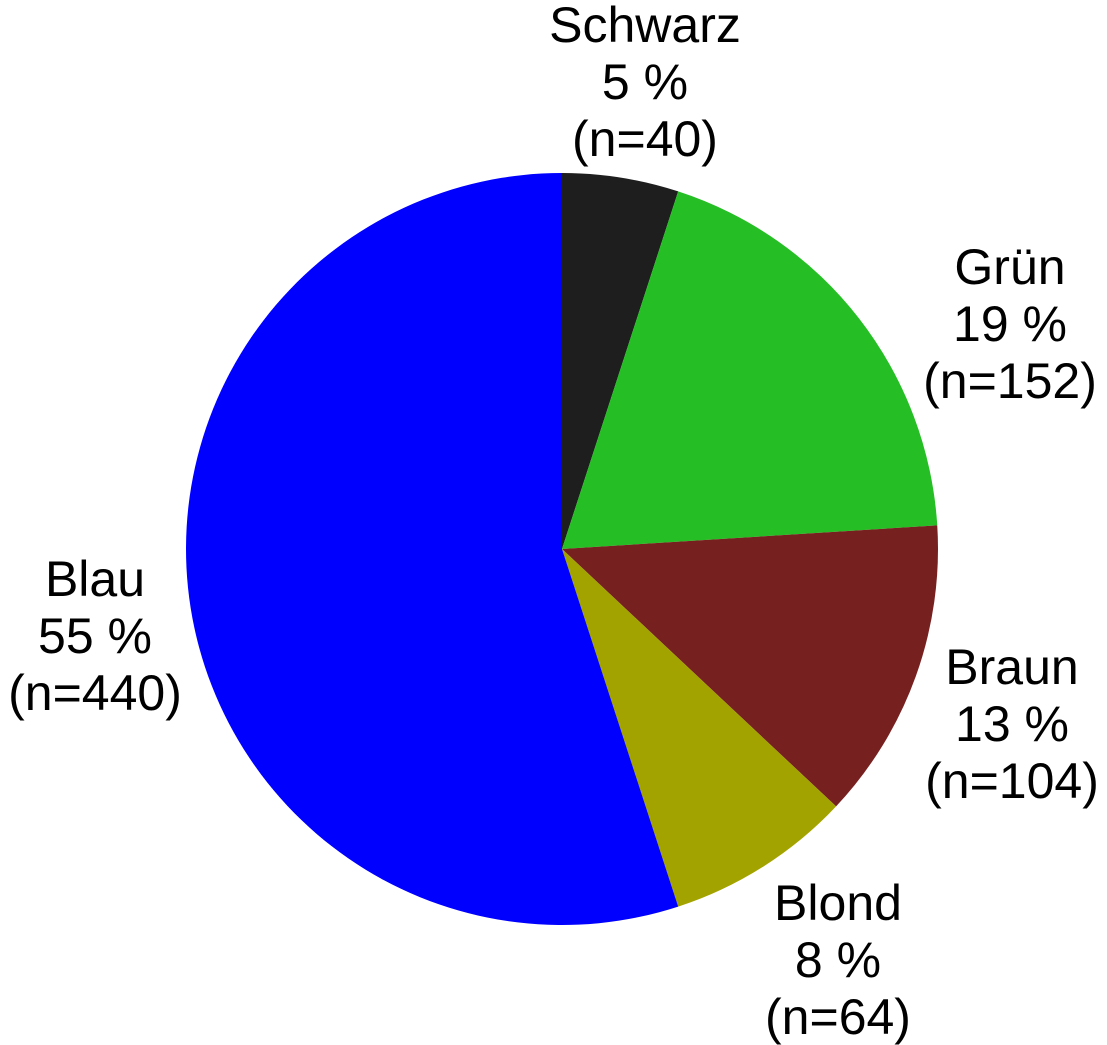 The height and width of the screenshot is (1045, 1107). I want to click on slice-label-braun: Braun 13 % (n=104), so click(1012, 724).